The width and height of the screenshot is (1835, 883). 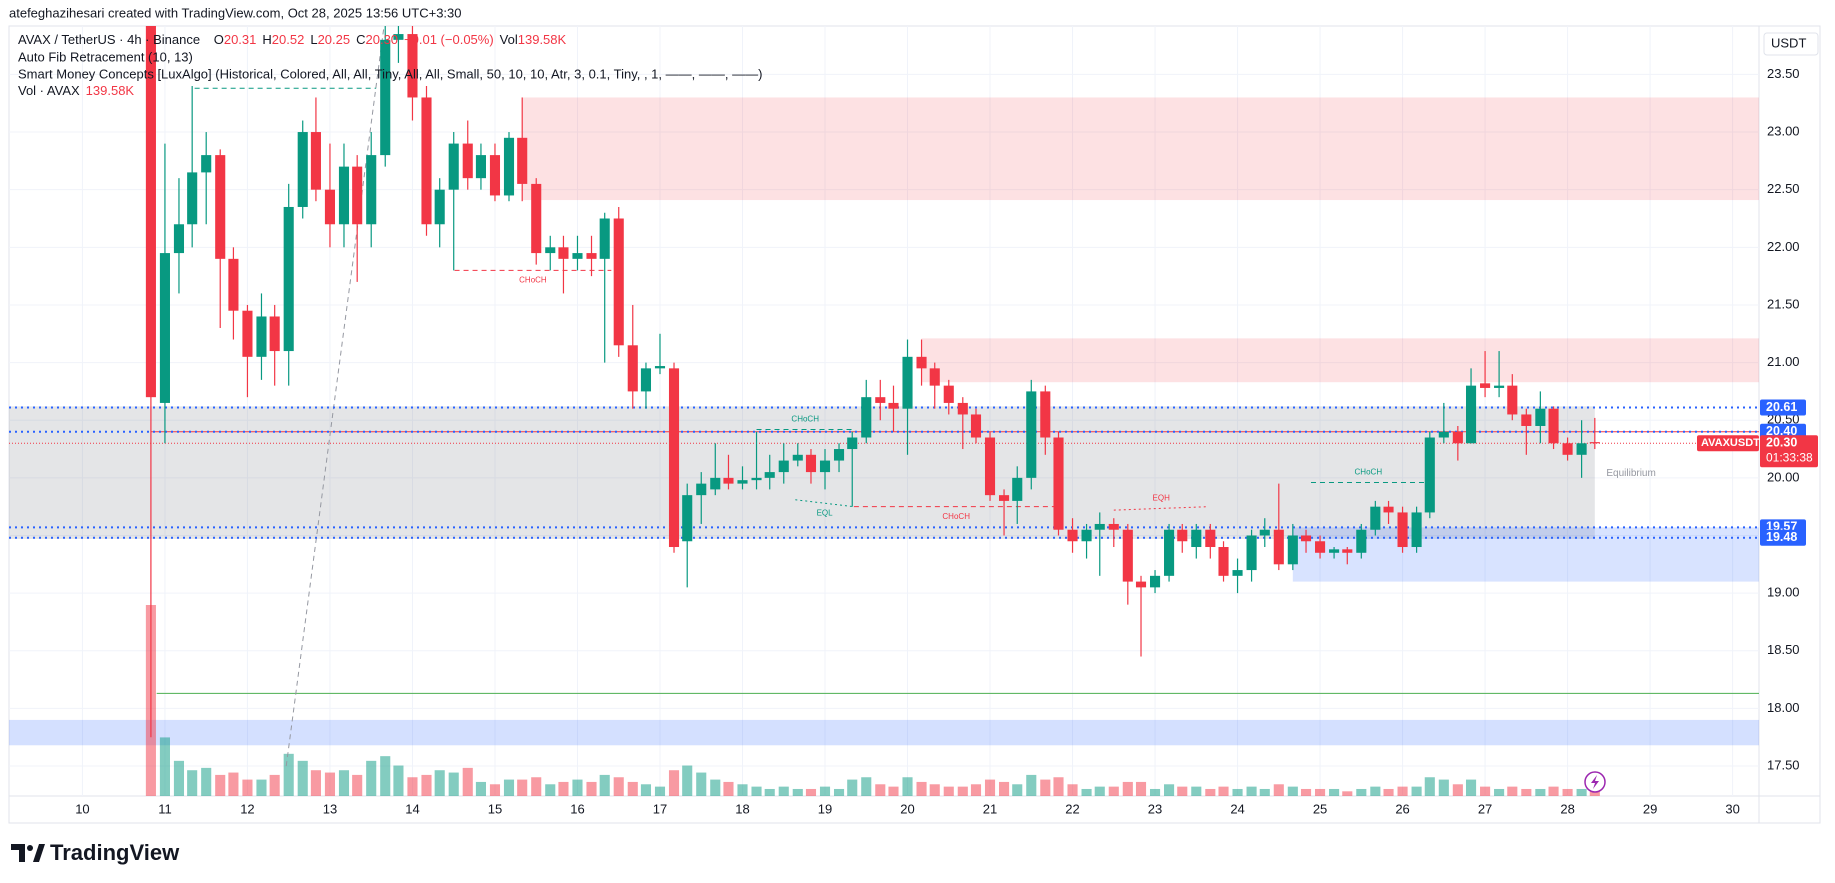 What do you see at coordinates (742, 808) in the screenshot?
I see `x-tick-label: 18` at bounding box center [742, 808].